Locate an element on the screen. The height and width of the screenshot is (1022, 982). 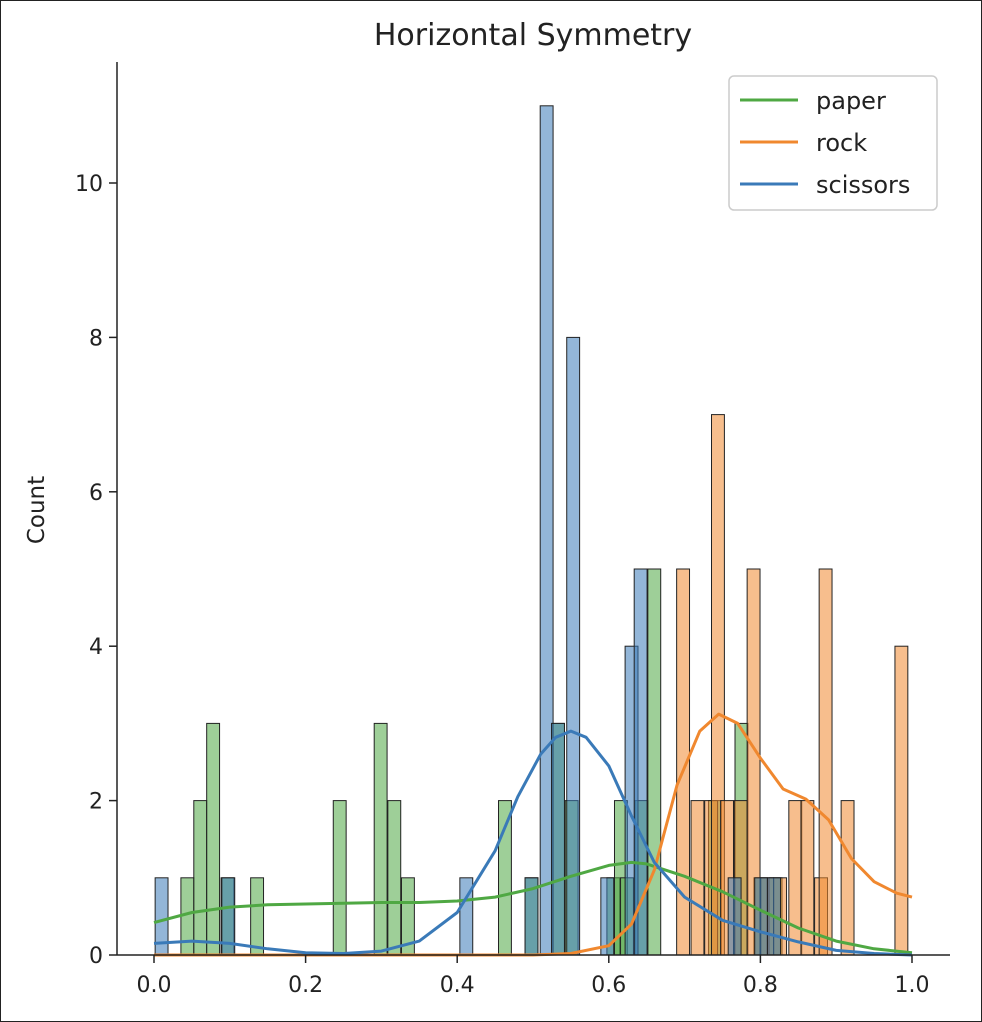
x-tick-label: 0.4 is located at coordinates (457, 985).